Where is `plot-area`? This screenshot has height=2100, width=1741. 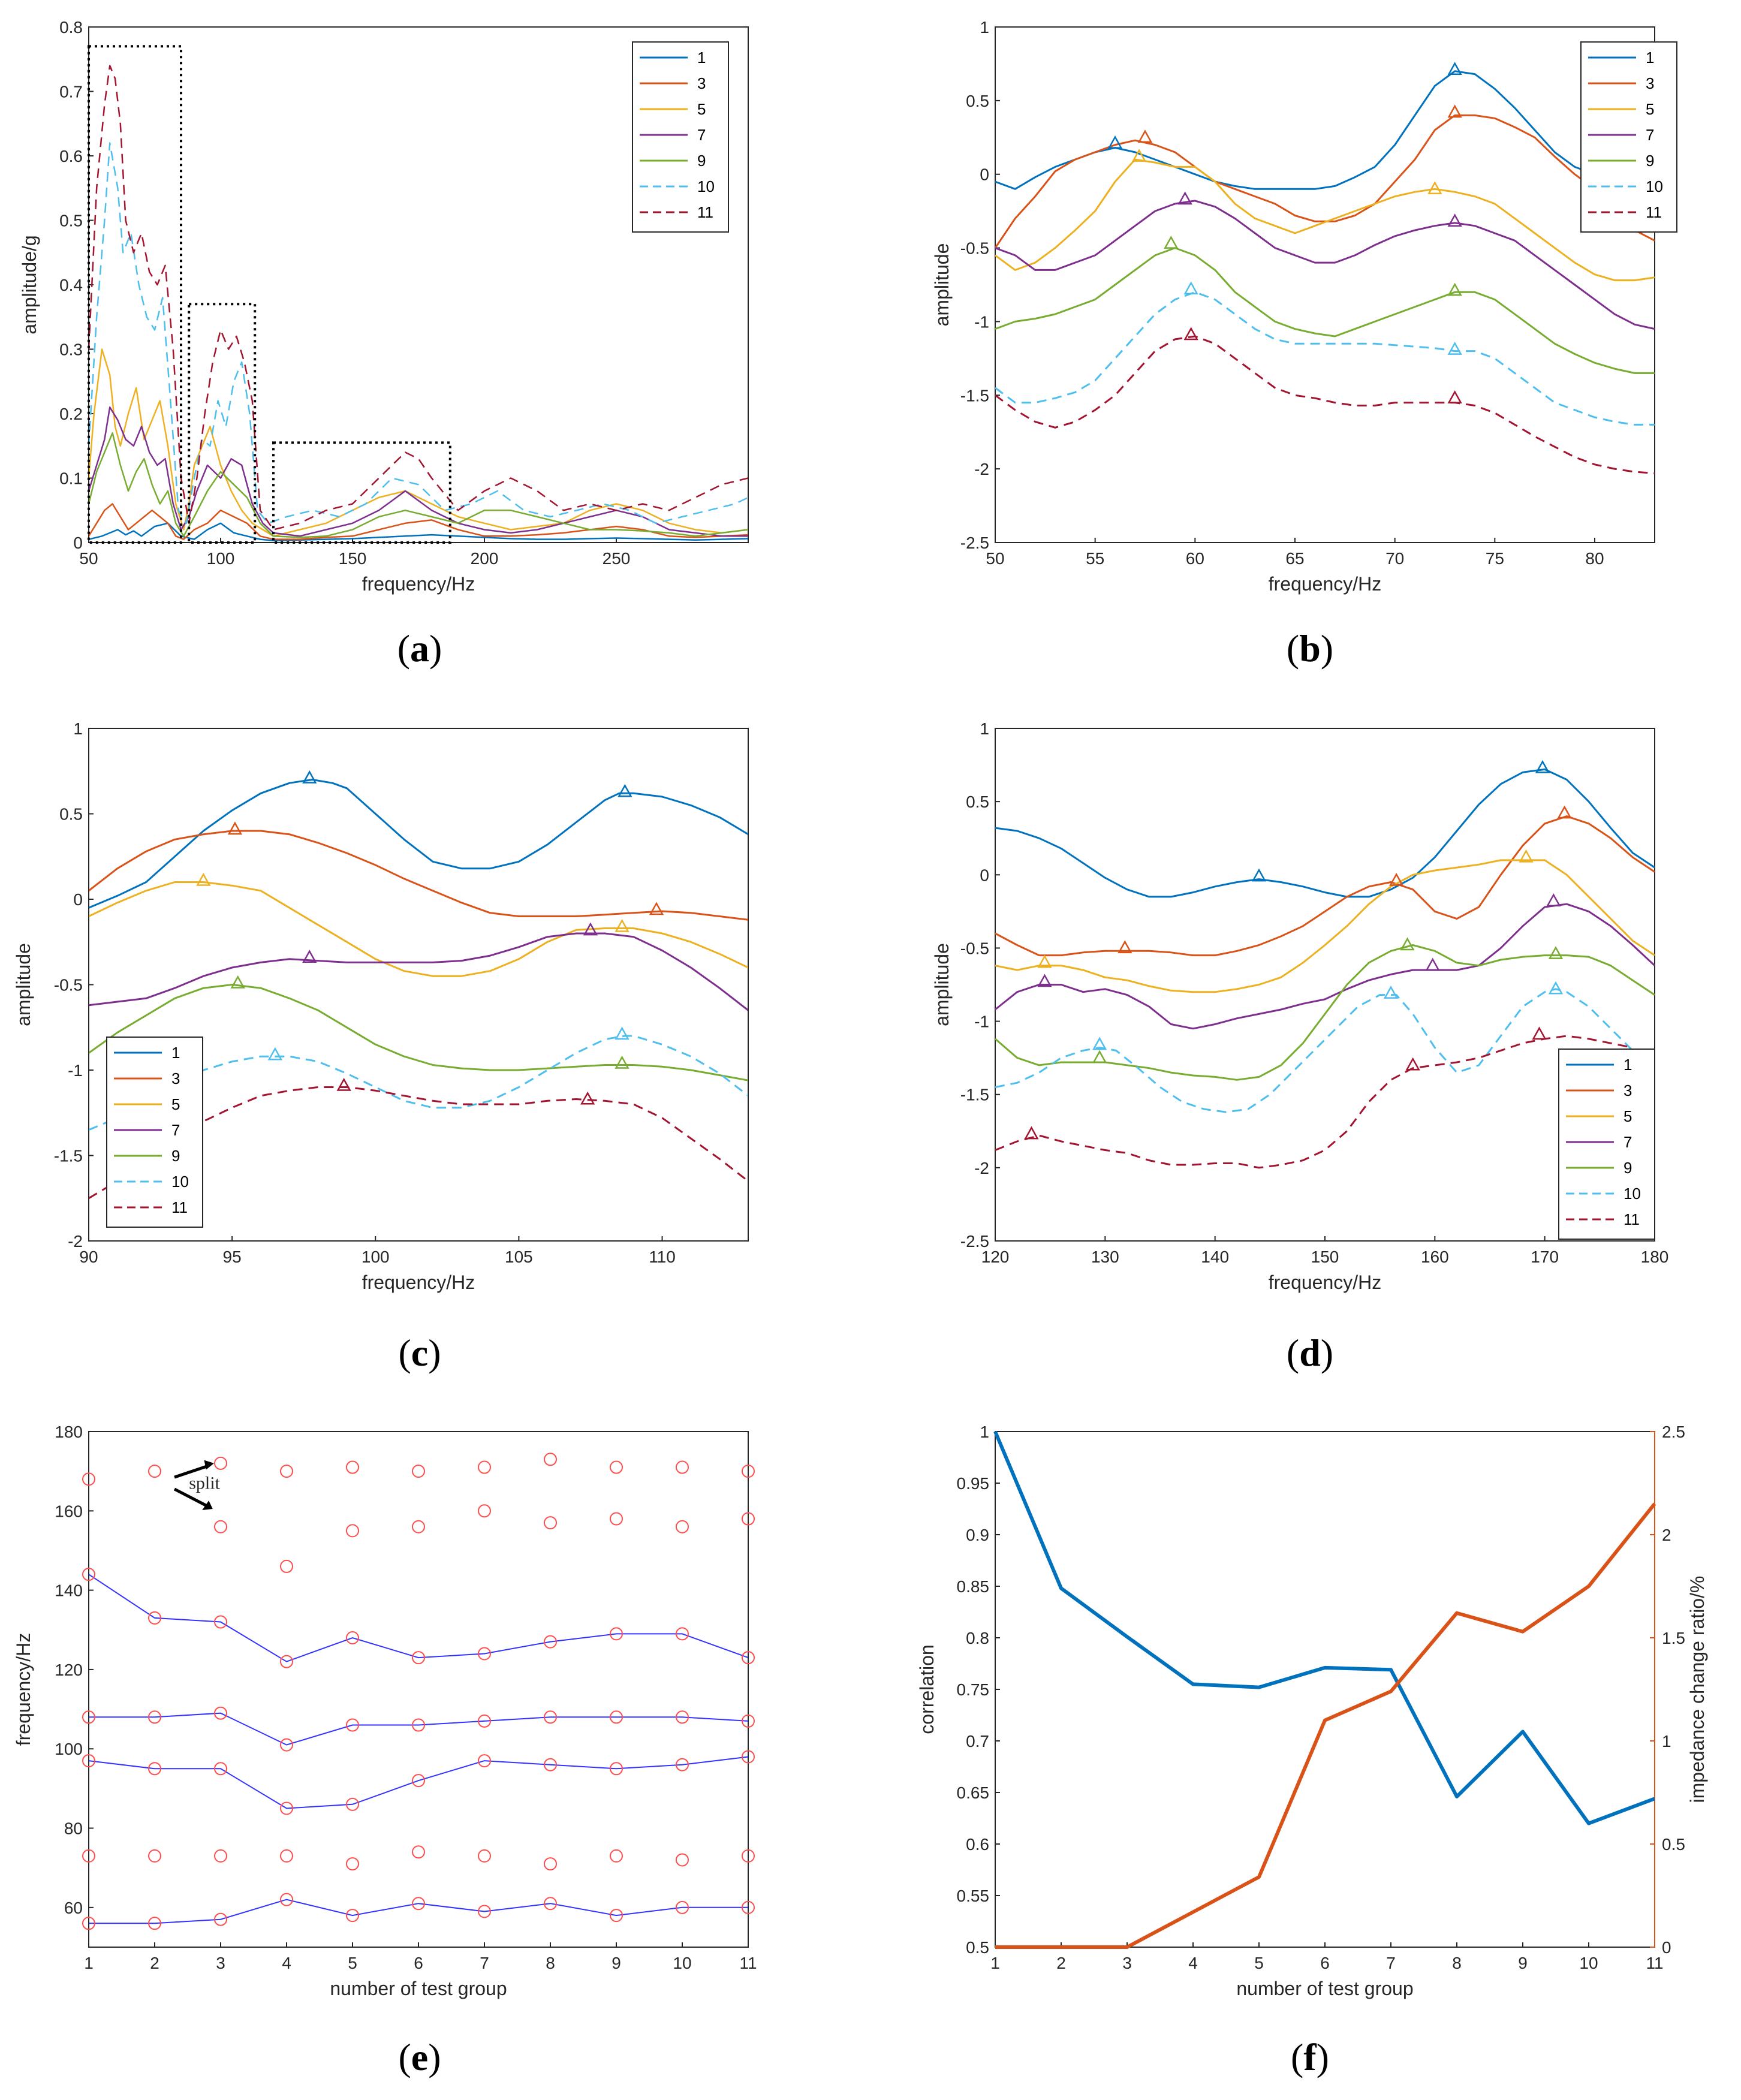
plot-area is located at coordinates (418, 1689).